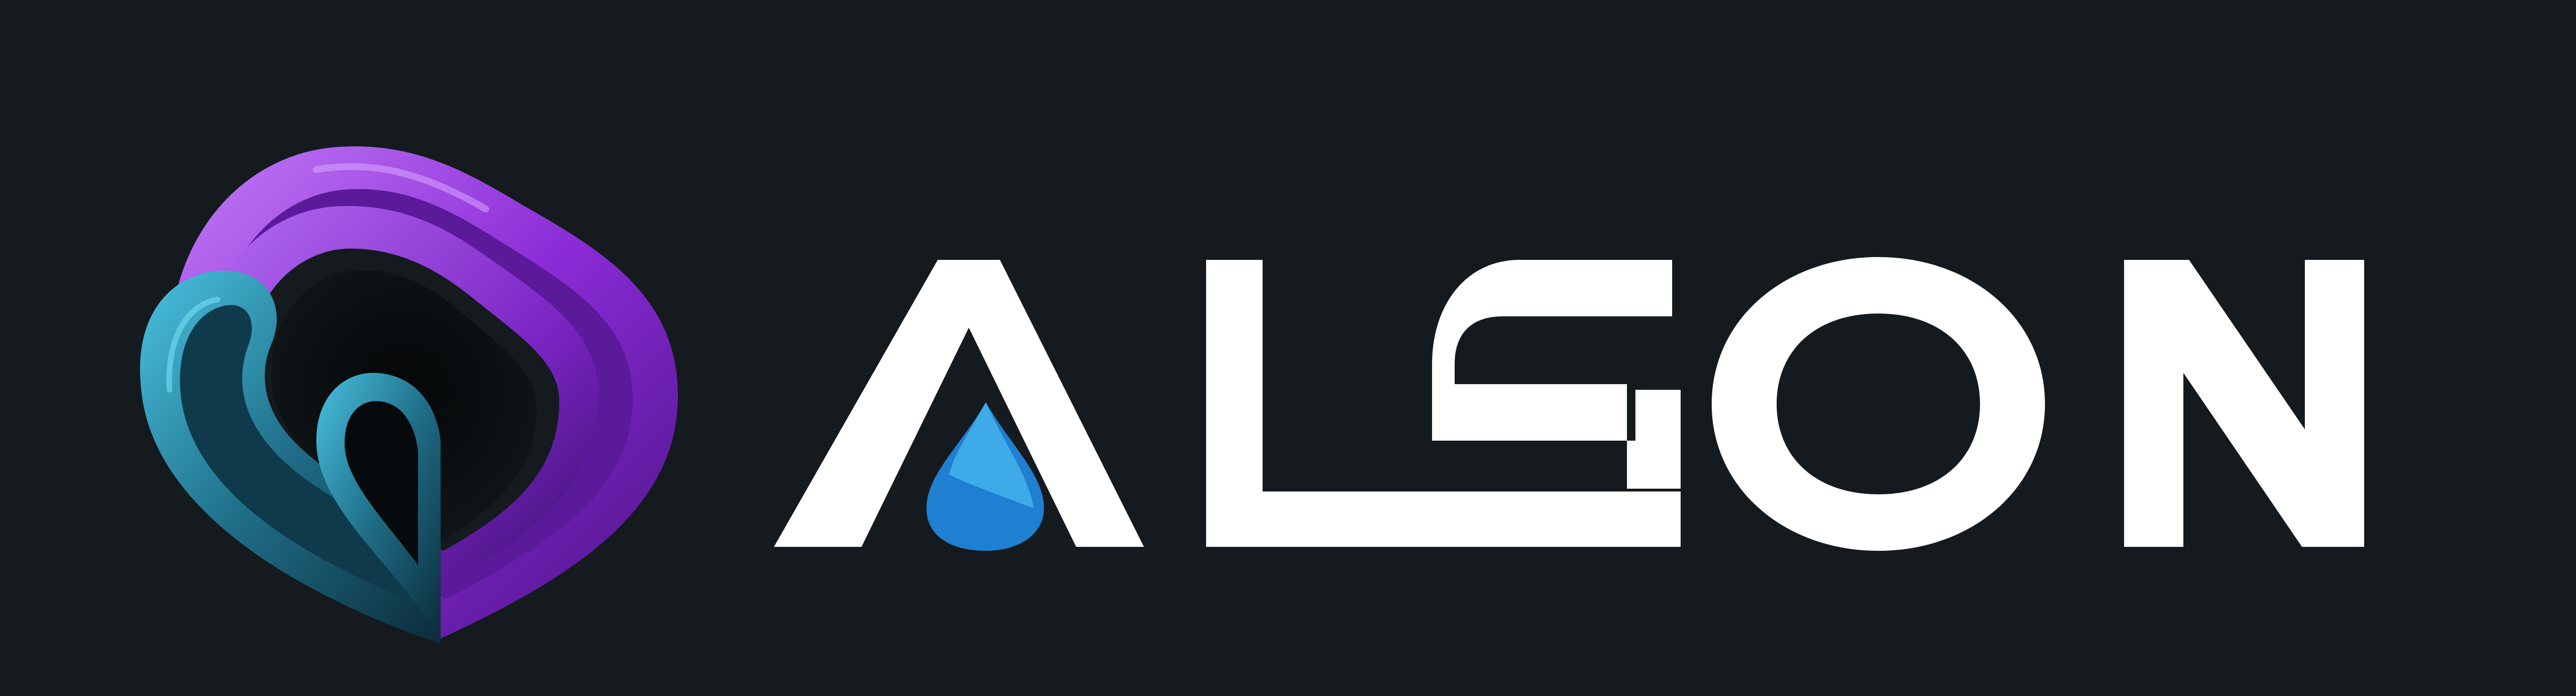  Describe the element at coordinates (2244, 404) in the screenshot. I see `letter-n` at that location.